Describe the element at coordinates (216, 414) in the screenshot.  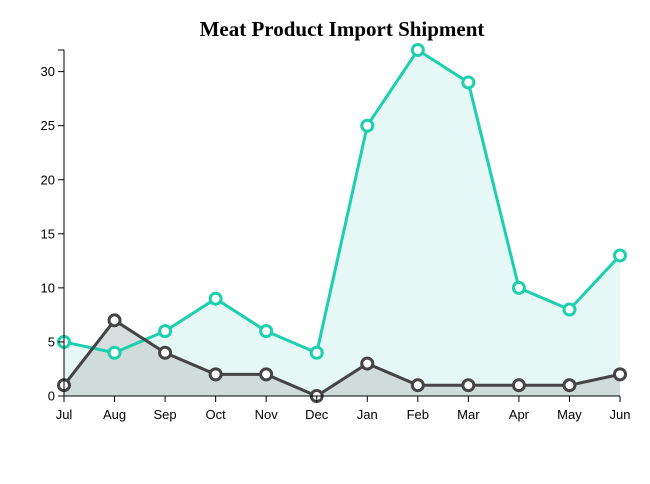
I see `x-tick-label: Oct` at that location.